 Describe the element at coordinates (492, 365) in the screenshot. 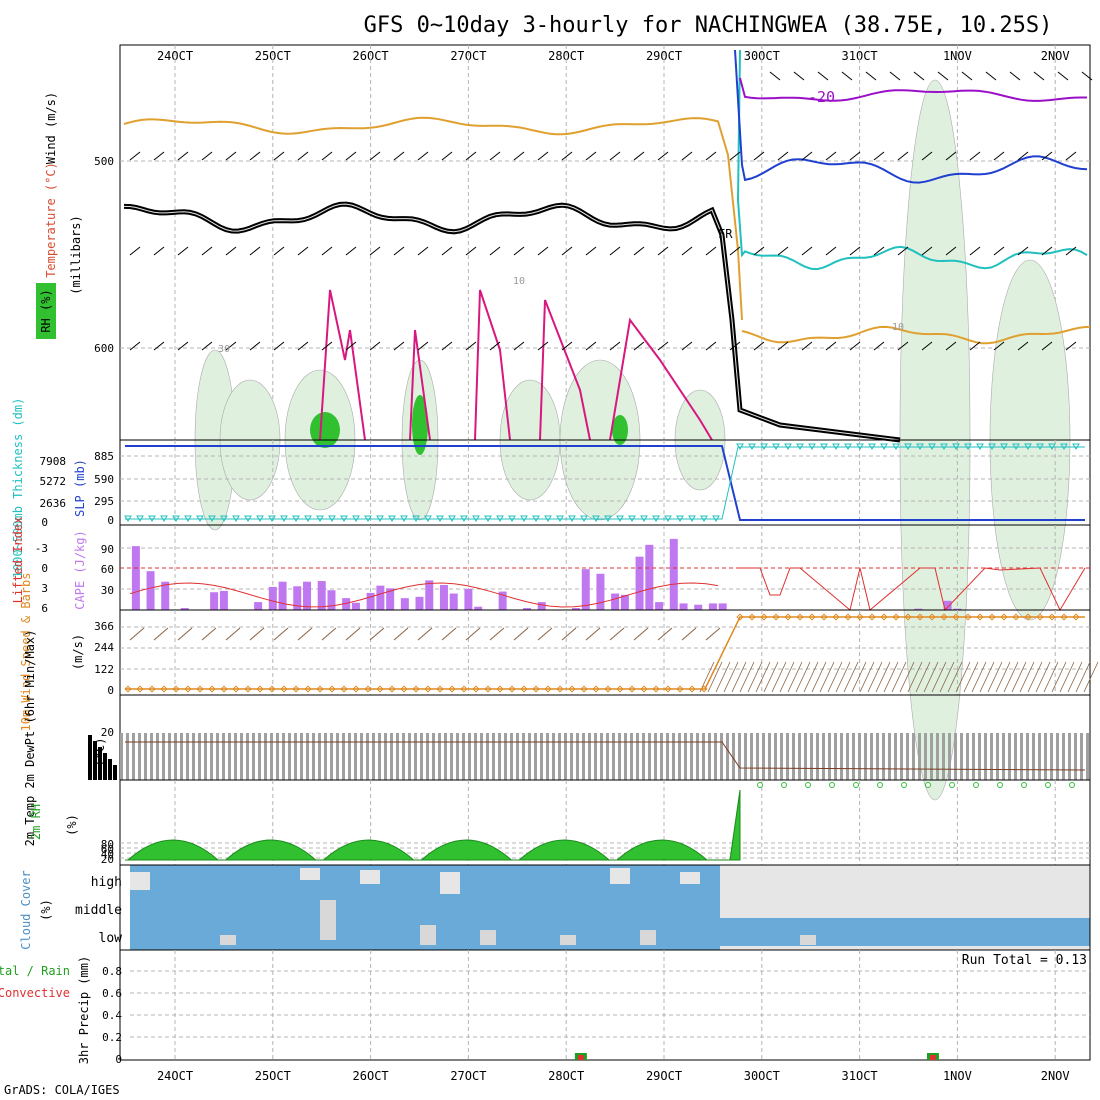

I see `rh-contour-c` at that location.